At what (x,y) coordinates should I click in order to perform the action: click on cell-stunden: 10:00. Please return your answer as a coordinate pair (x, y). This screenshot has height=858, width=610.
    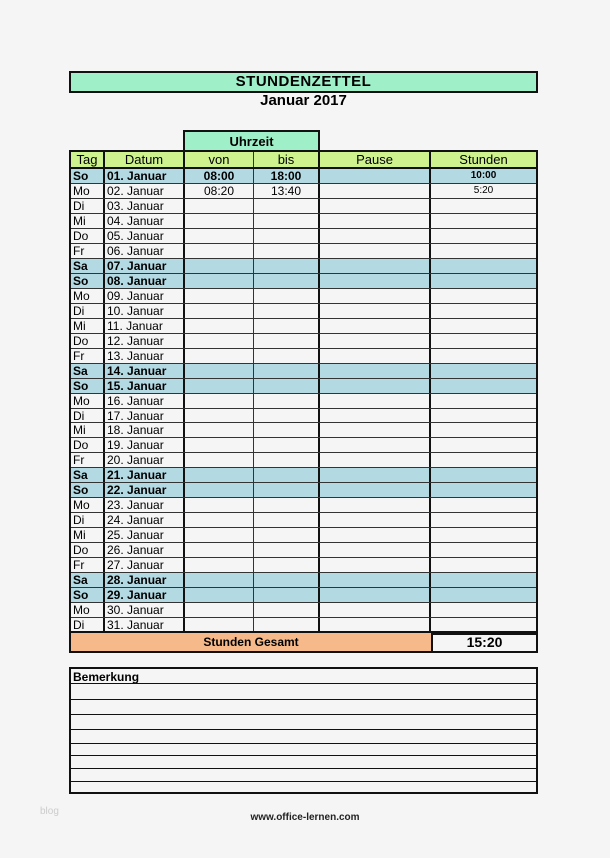
    Looking at the image, I should click on (483, 175).